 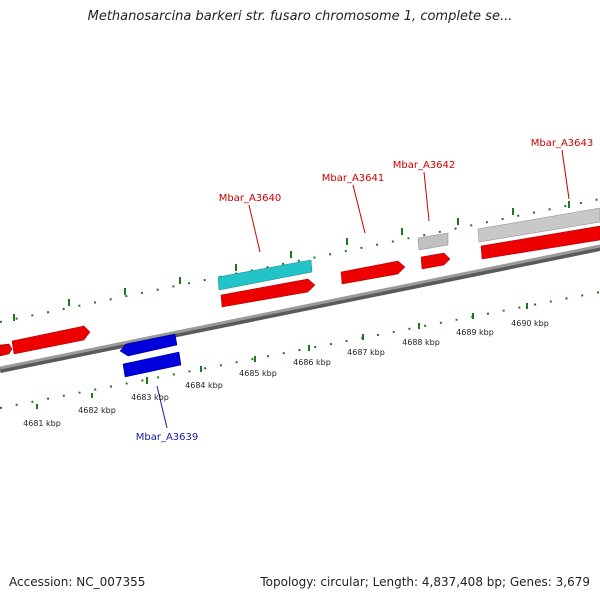 I want to click on gene-label-mbar-a3639: Mbar_A3639, so click(x=167, y=437).